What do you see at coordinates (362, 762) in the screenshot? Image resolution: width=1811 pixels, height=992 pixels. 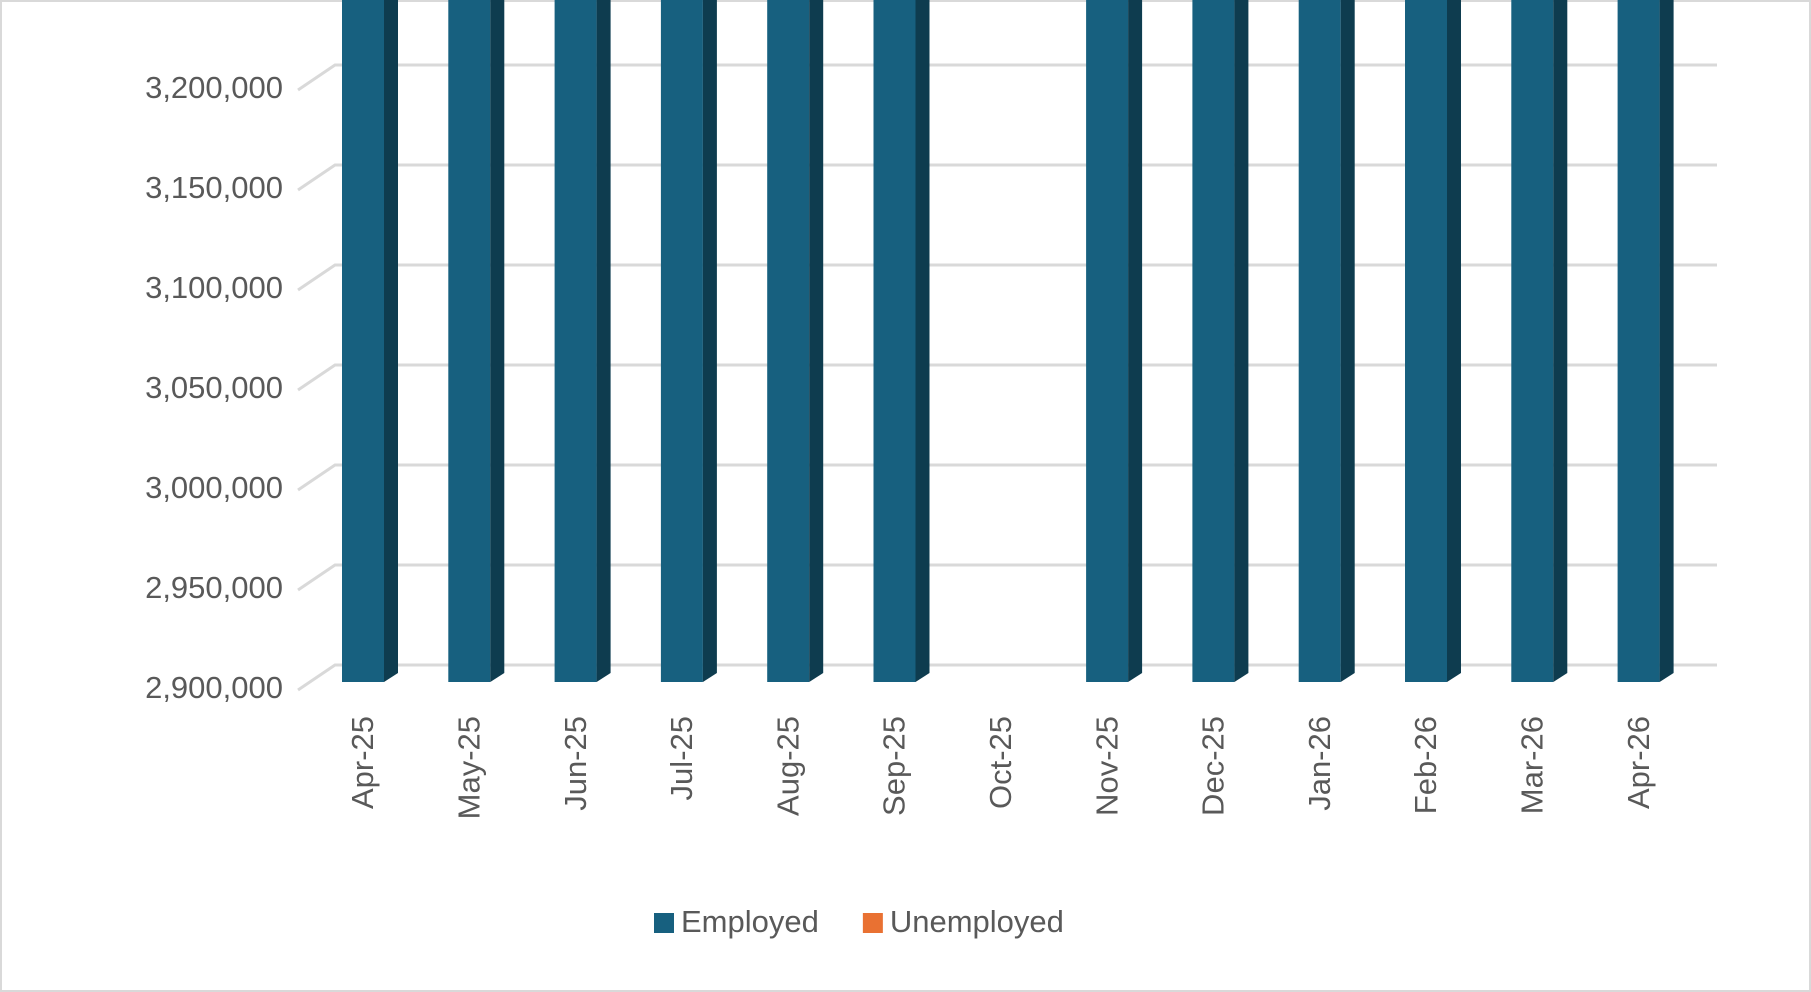 I see `x-tick-label: Apr-25` at bounding box center [362, 762].